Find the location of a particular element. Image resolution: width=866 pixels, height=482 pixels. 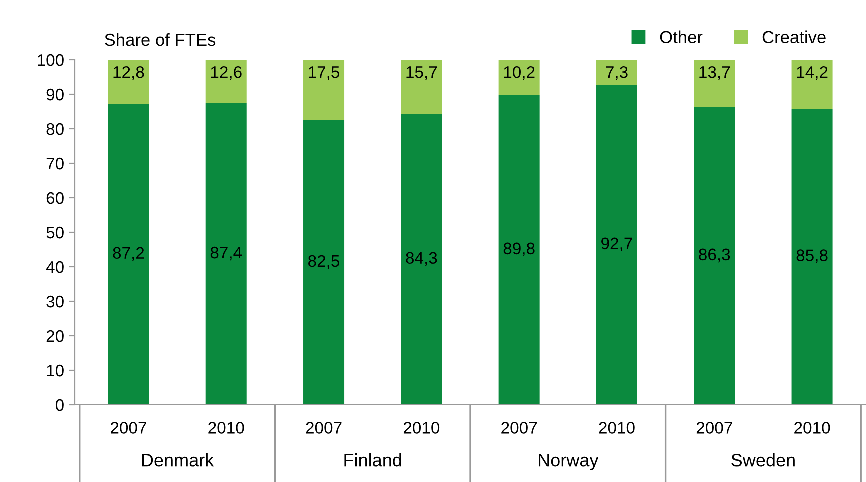

y-tick-label: 70 is located at coordinates (55, 164).